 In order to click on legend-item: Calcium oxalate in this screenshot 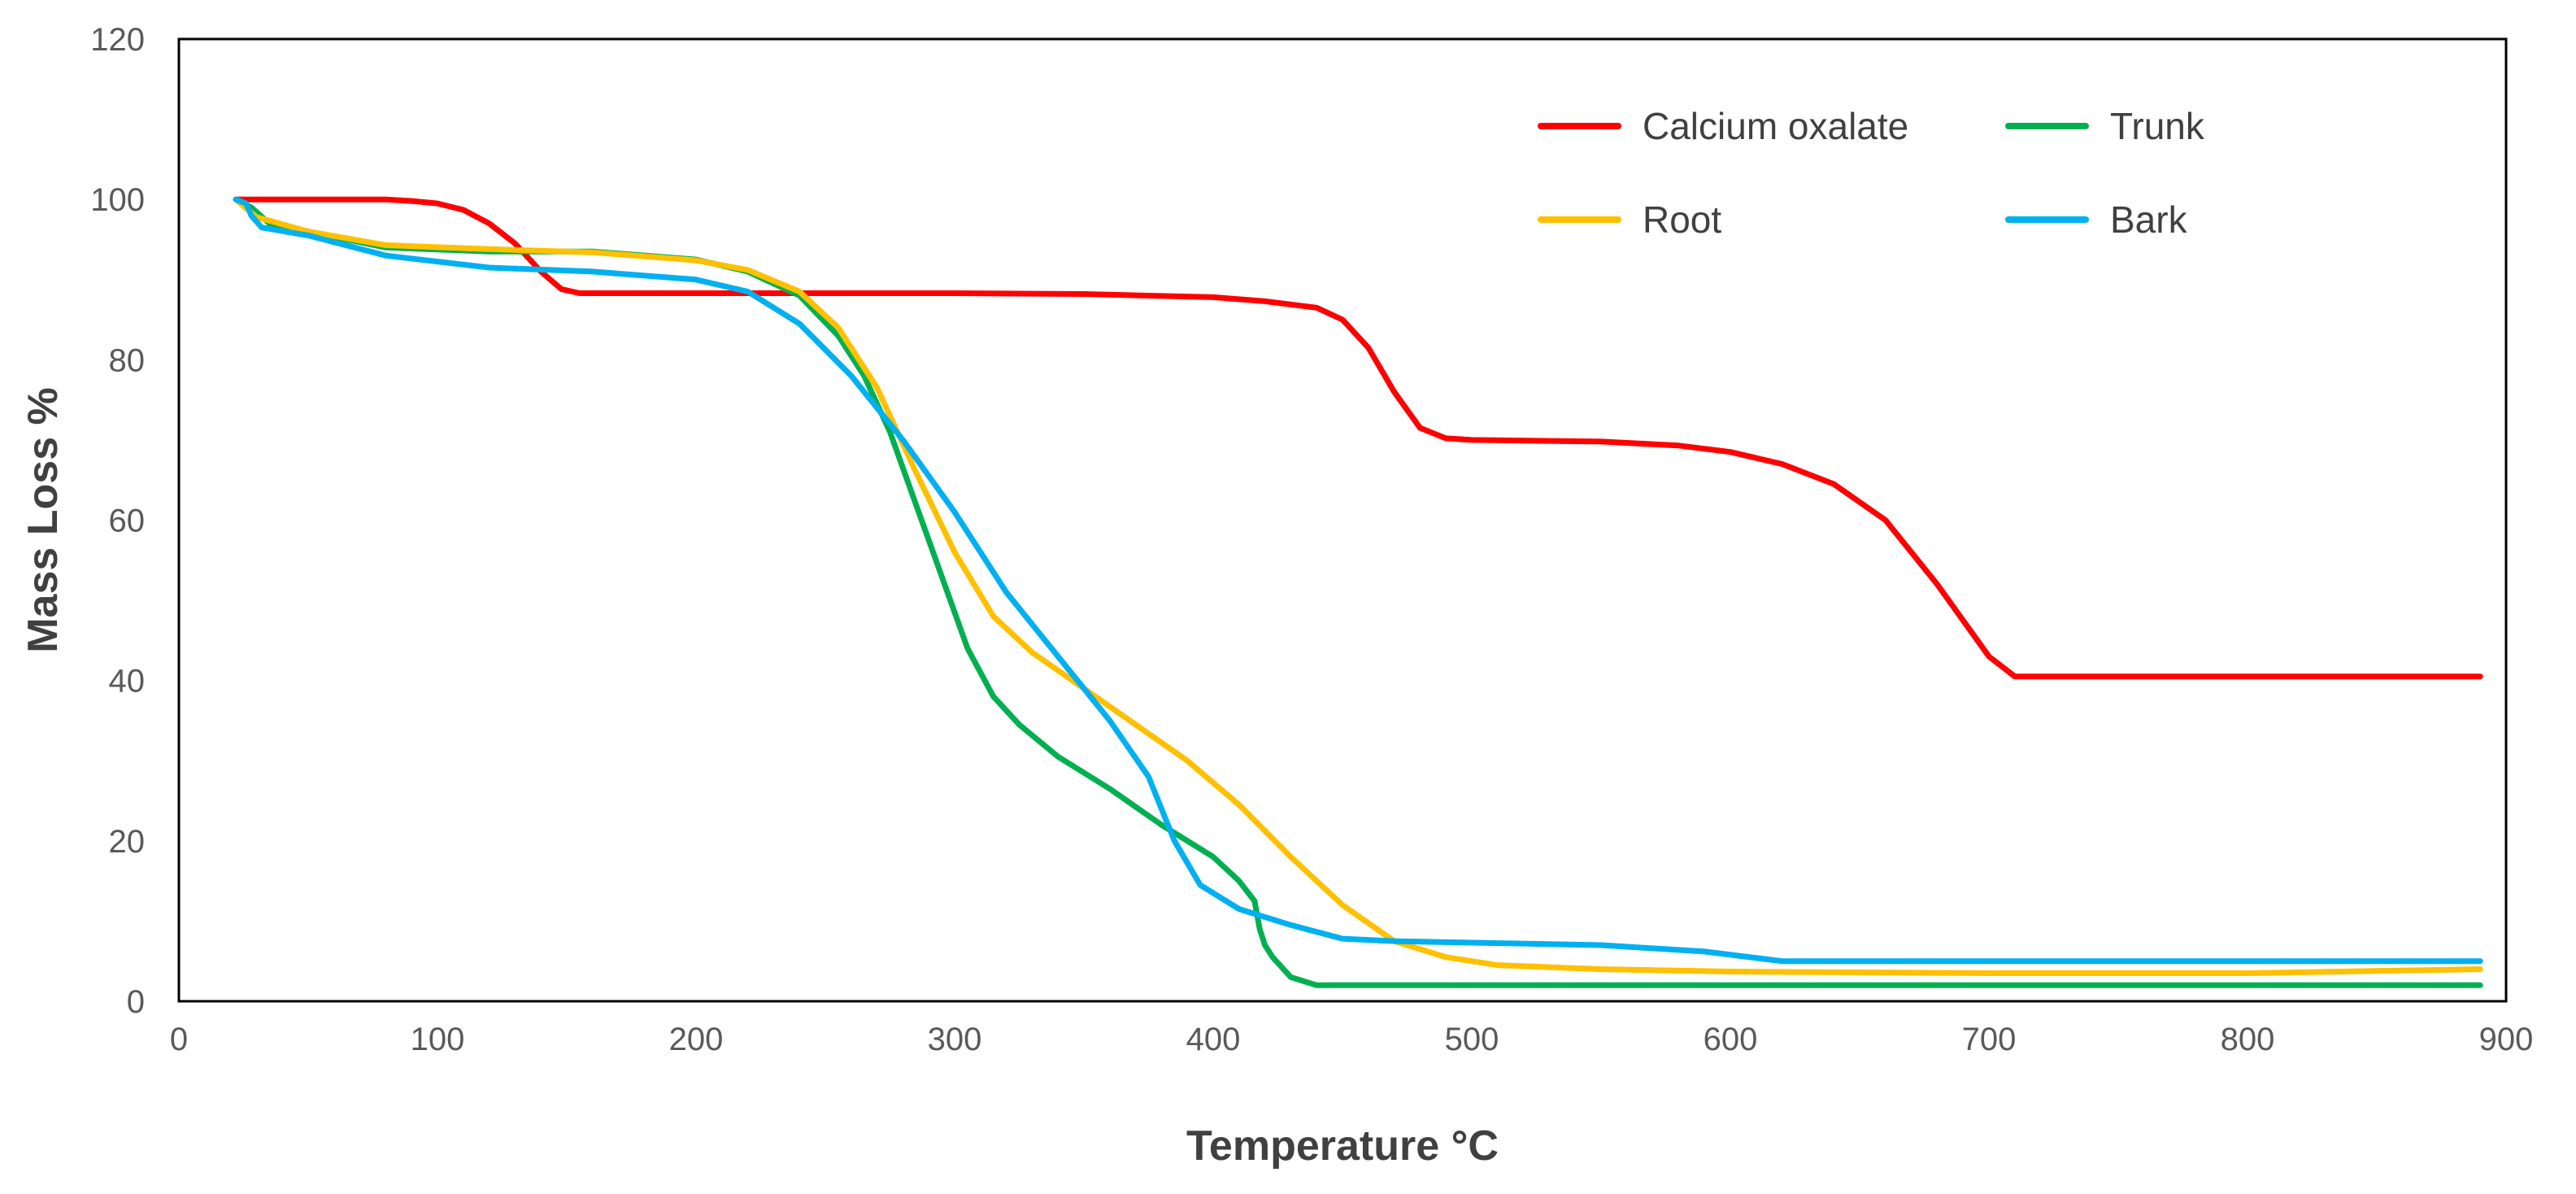, I will do `click(1723, 126)`.